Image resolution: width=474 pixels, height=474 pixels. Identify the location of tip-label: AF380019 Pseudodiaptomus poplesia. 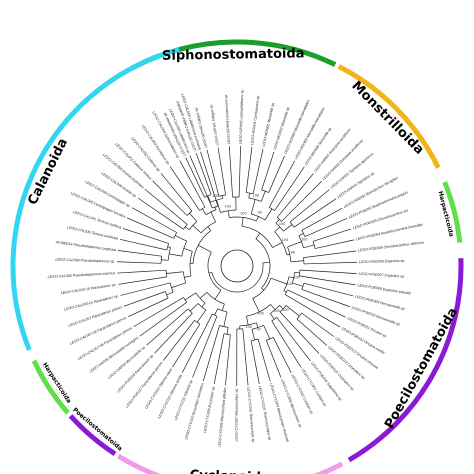
(86, 246).